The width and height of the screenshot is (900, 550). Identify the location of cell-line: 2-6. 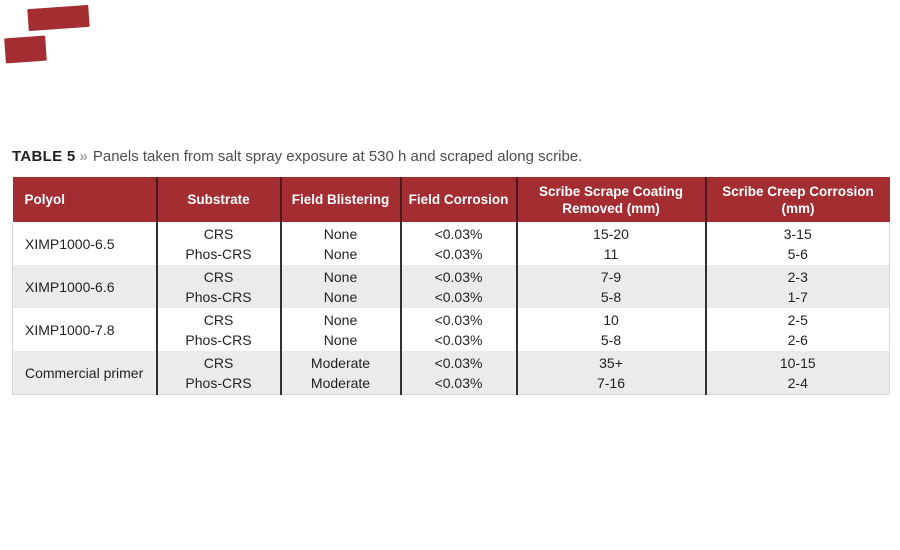
(797, 339).